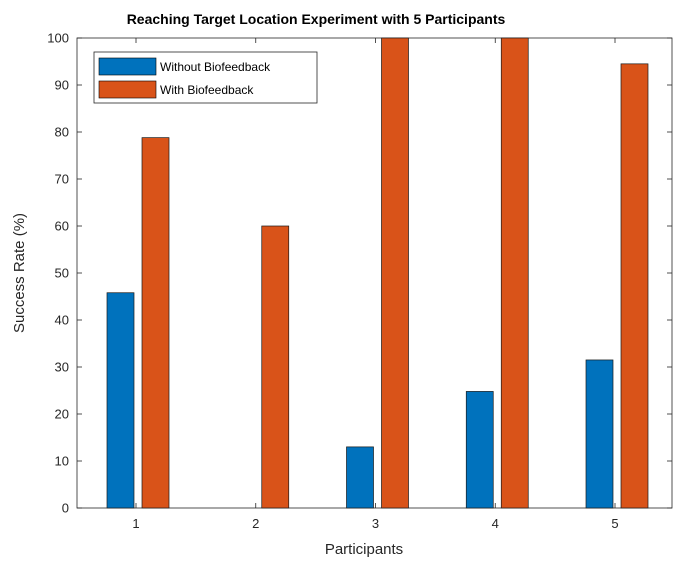 This screenshot has width=693, height=566. Describe the element at coordinates (62, 414) in the screenshot. I see `y-tick-label: 20` at that location.